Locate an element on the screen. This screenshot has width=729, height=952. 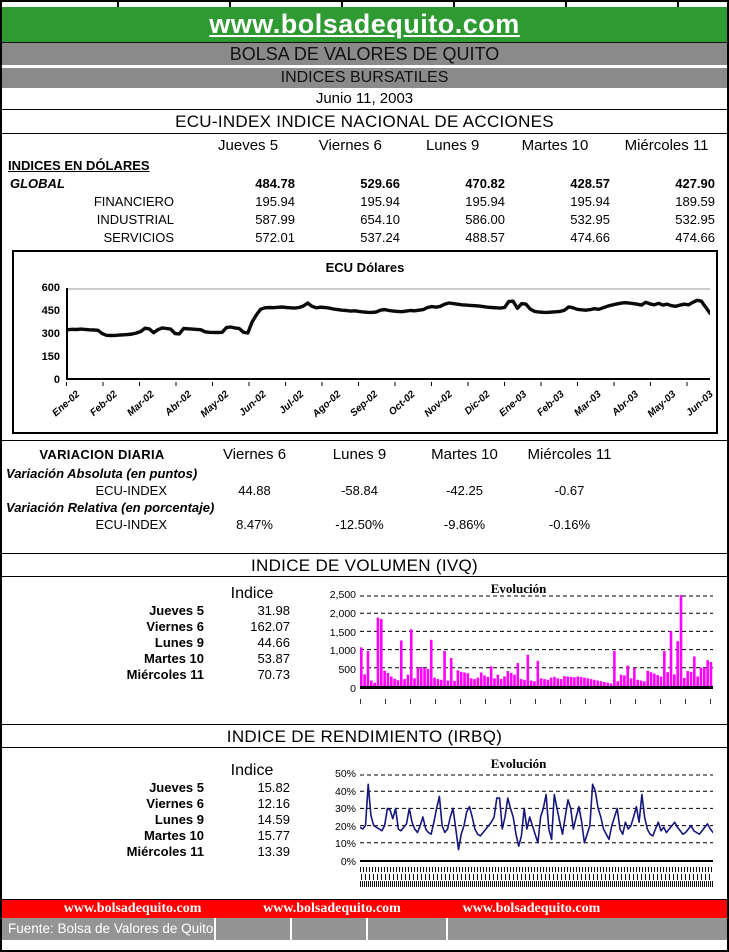
ivq-plot is located at coordinates (536, 642).